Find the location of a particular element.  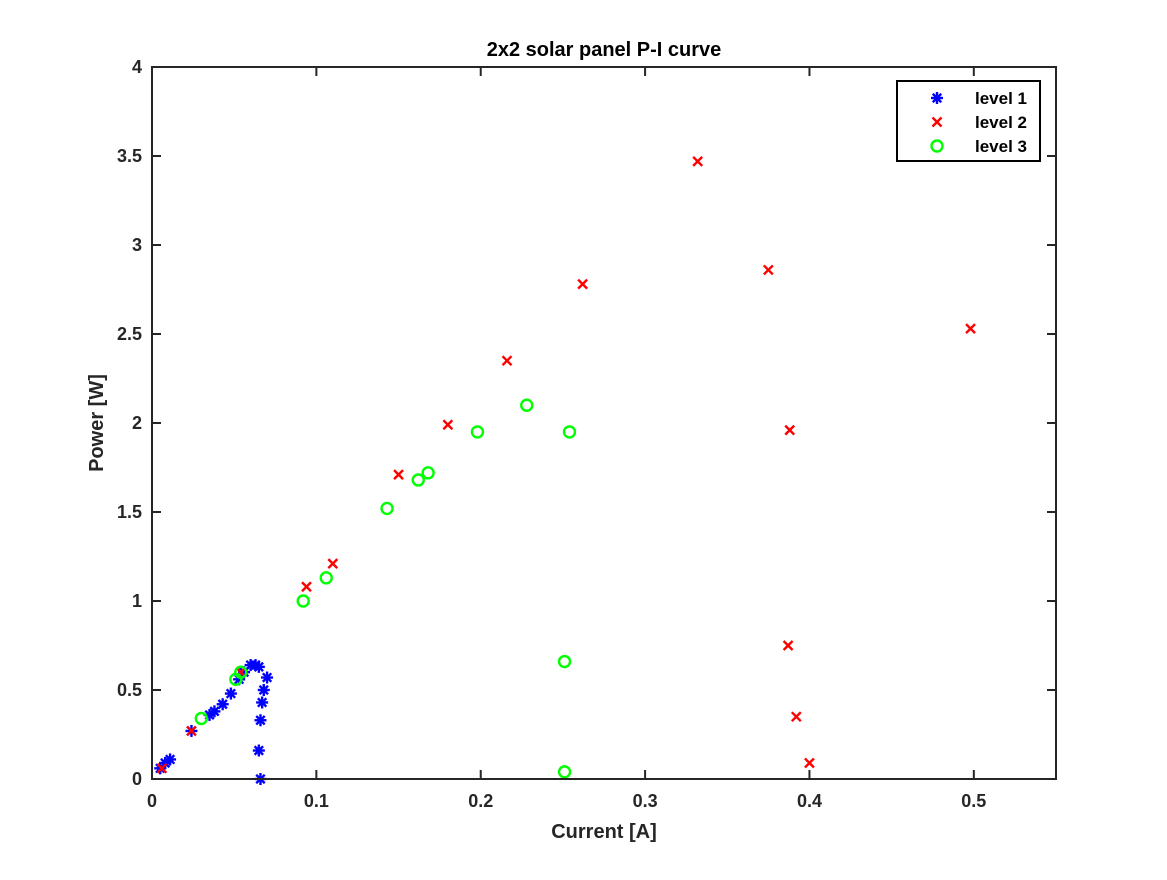

legend-markers is located at coordinates (937, 122).